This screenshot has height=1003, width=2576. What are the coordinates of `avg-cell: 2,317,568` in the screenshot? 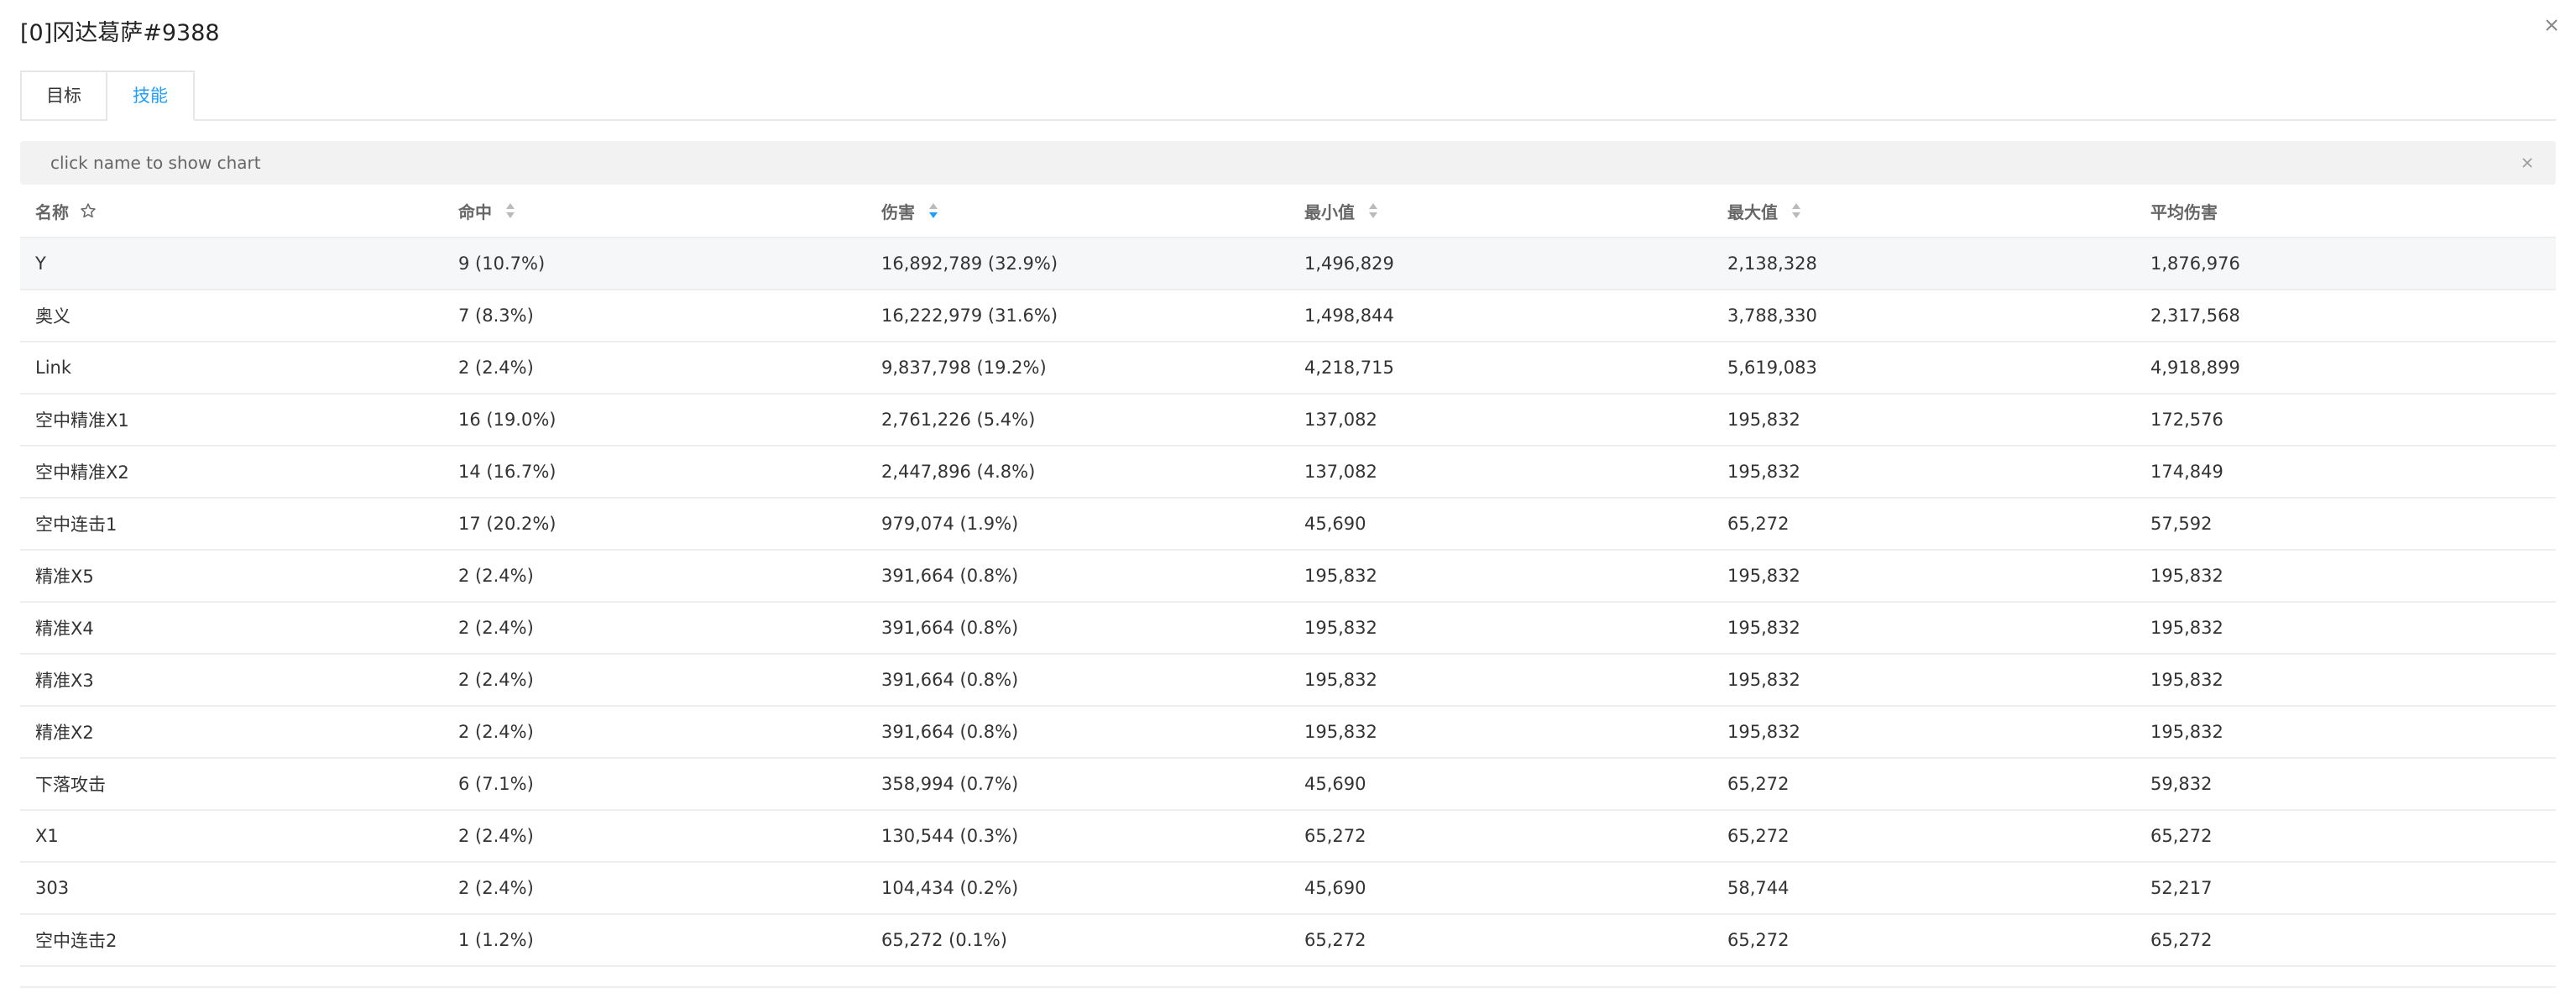 It's located at (2345, 316).